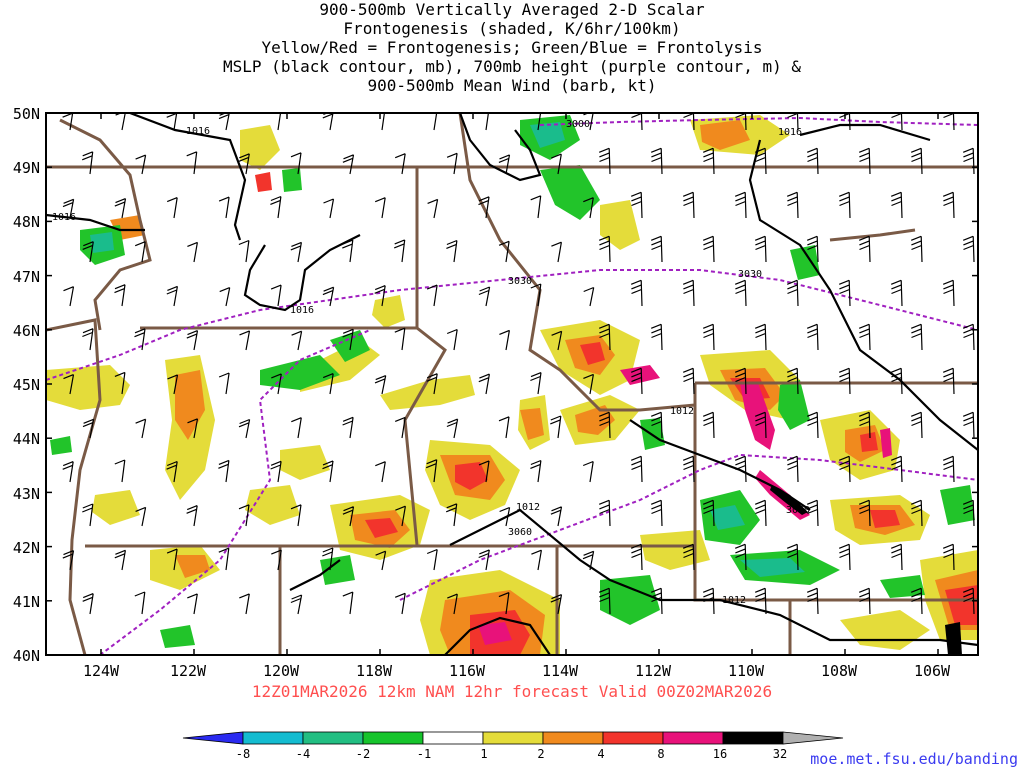  Describe the element at coordinates (682, 411) in the screenshot. I see `mslp-label: 1012` at that location.